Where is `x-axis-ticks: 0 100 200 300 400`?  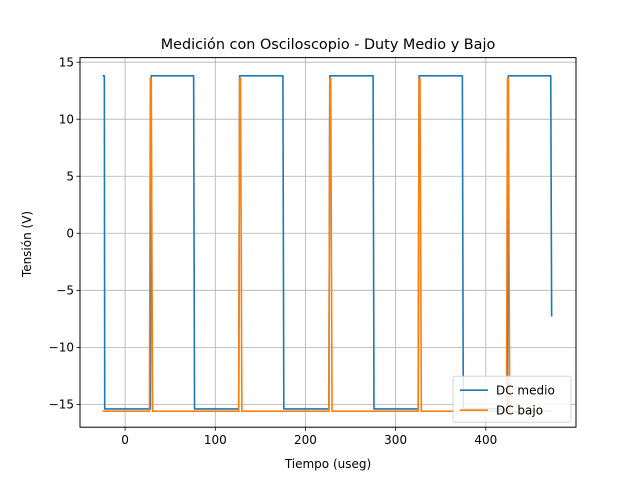
x-axis-ticks: 0 100 200 300 400 is located at coordinates (309, 437).